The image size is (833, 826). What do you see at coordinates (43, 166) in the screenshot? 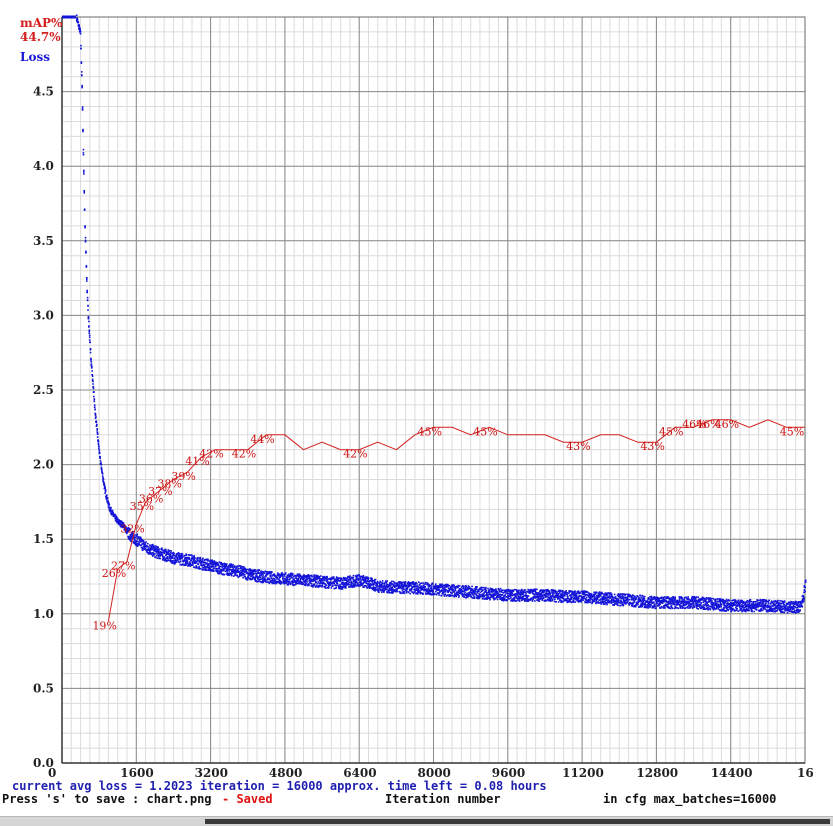
I see `y-tick-label: 4.0` at bounding box center [43, 166].